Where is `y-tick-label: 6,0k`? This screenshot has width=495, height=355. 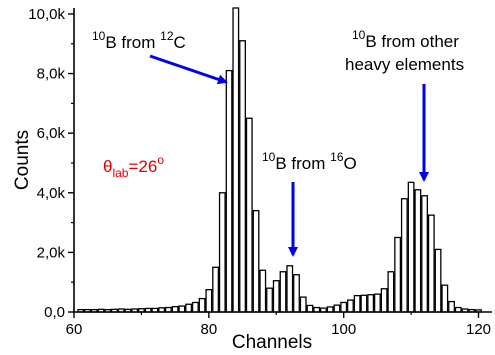
y-tick-label: 6,0k is located at coordinates (51, 133).